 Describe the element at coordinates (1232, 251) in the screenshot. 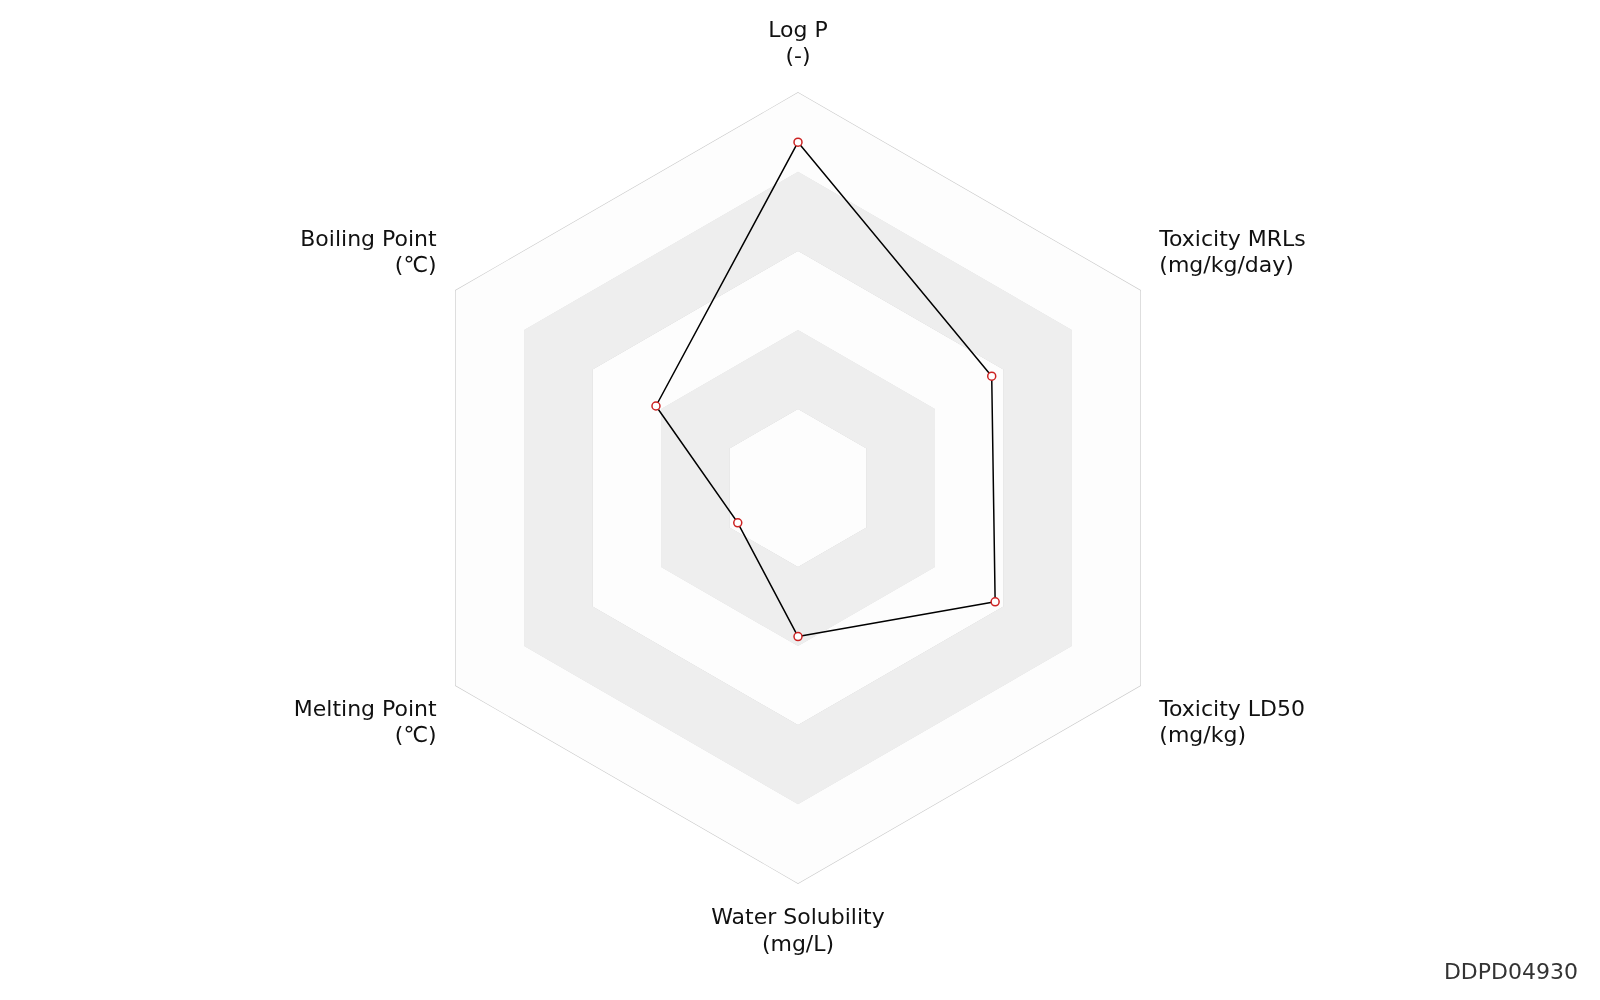

I see `spoke-label: Toxicity MRLs (mg/kg/day)` at that location.